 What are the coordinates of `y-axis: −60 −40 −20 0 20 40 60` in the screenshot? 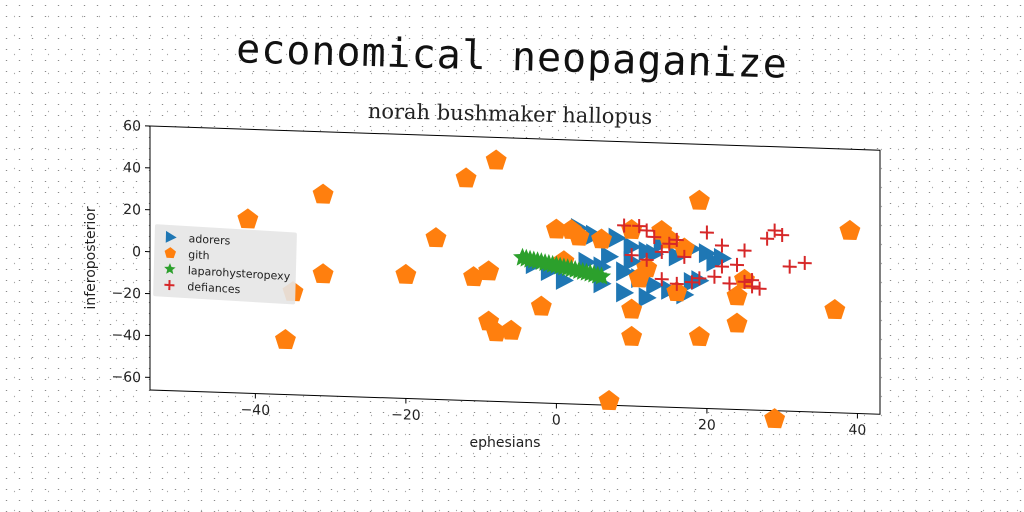 It's located at (130, 252).